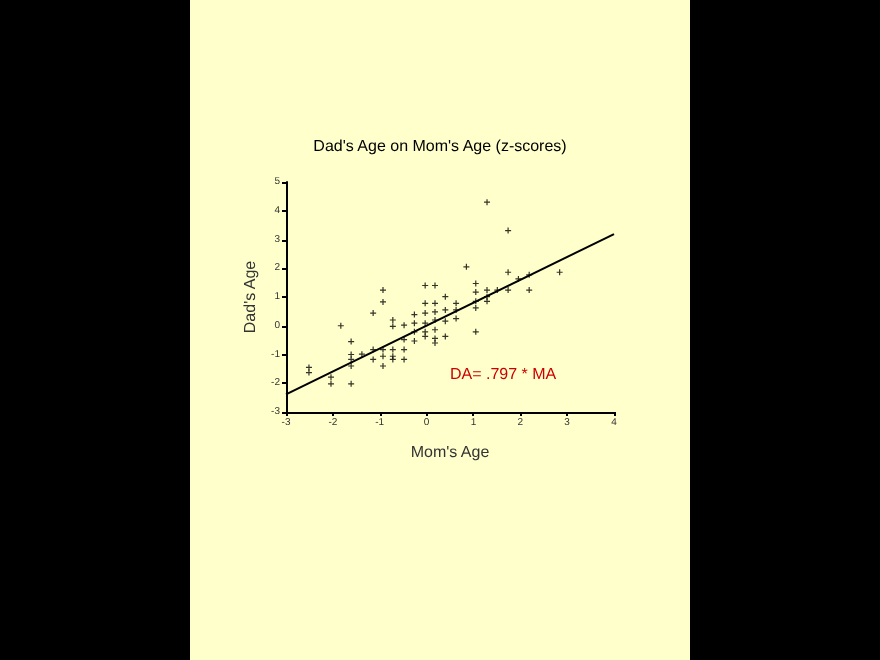 Image resolution: width=880 pixels, height=660 pixels. Describe the element at coordinates (440, 146) in the screenshot. I see `chart-title: Dad's Age on Mom's Age (z-scores)` at that location.